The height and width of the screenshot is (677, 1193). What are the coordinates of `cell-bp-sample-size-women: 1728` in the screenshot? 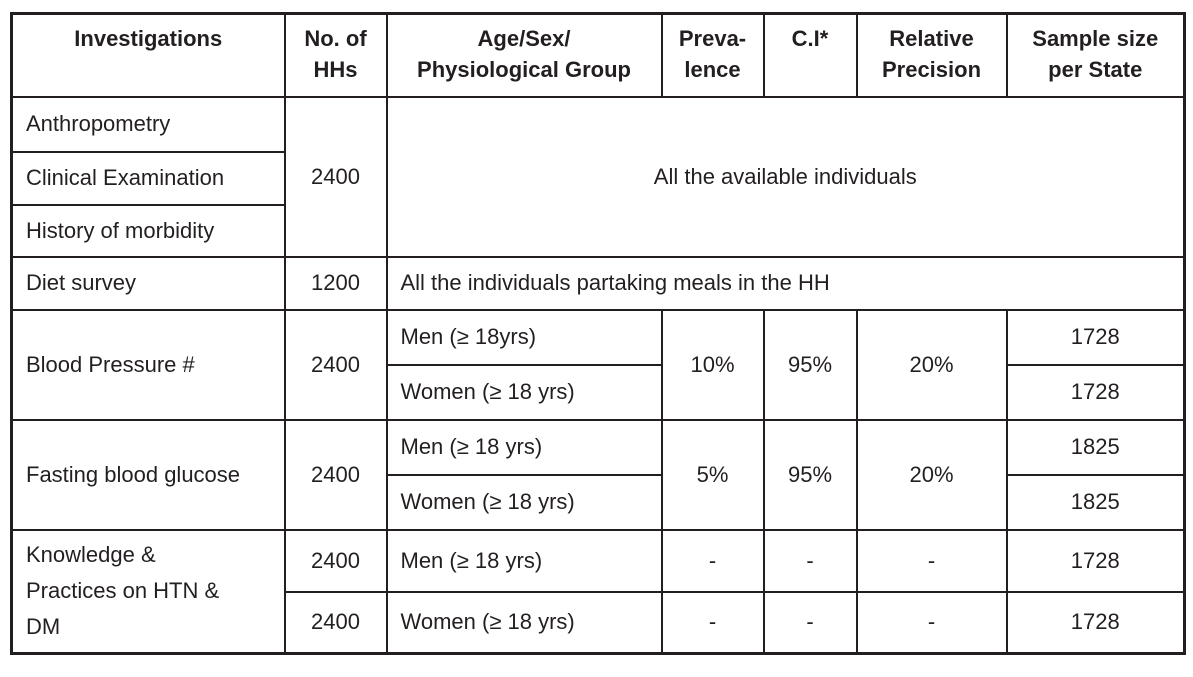 It's located at (1095, 392).